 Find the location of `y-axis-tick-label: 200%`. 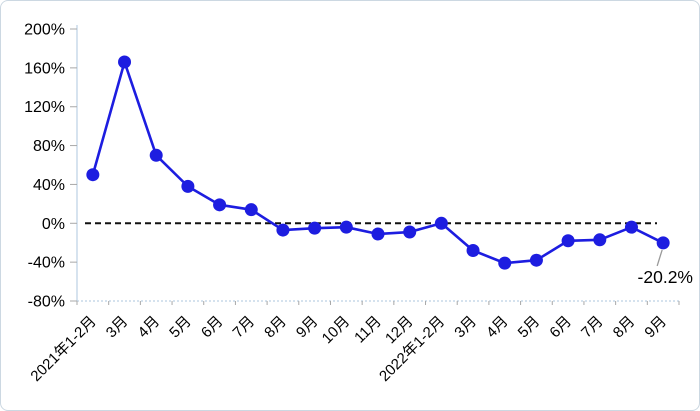

y-axis-tick-label: 200% is located at coordinates (44, 30).